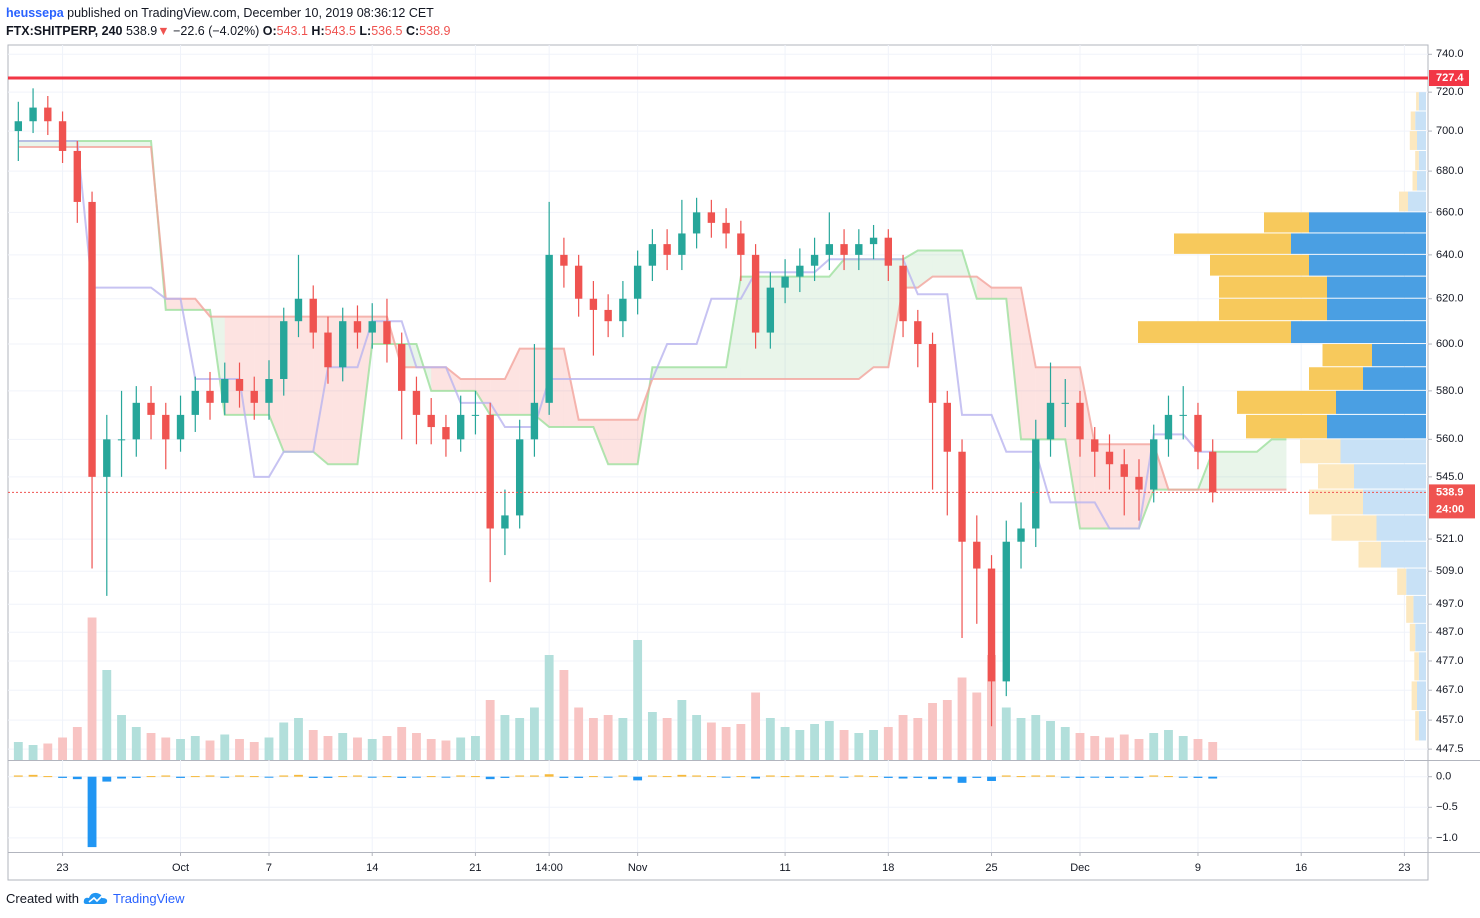  What do you see at coordinates (141, 31) in the screenshot?
I see `last: 538.9` at bounding box center [141, 31].